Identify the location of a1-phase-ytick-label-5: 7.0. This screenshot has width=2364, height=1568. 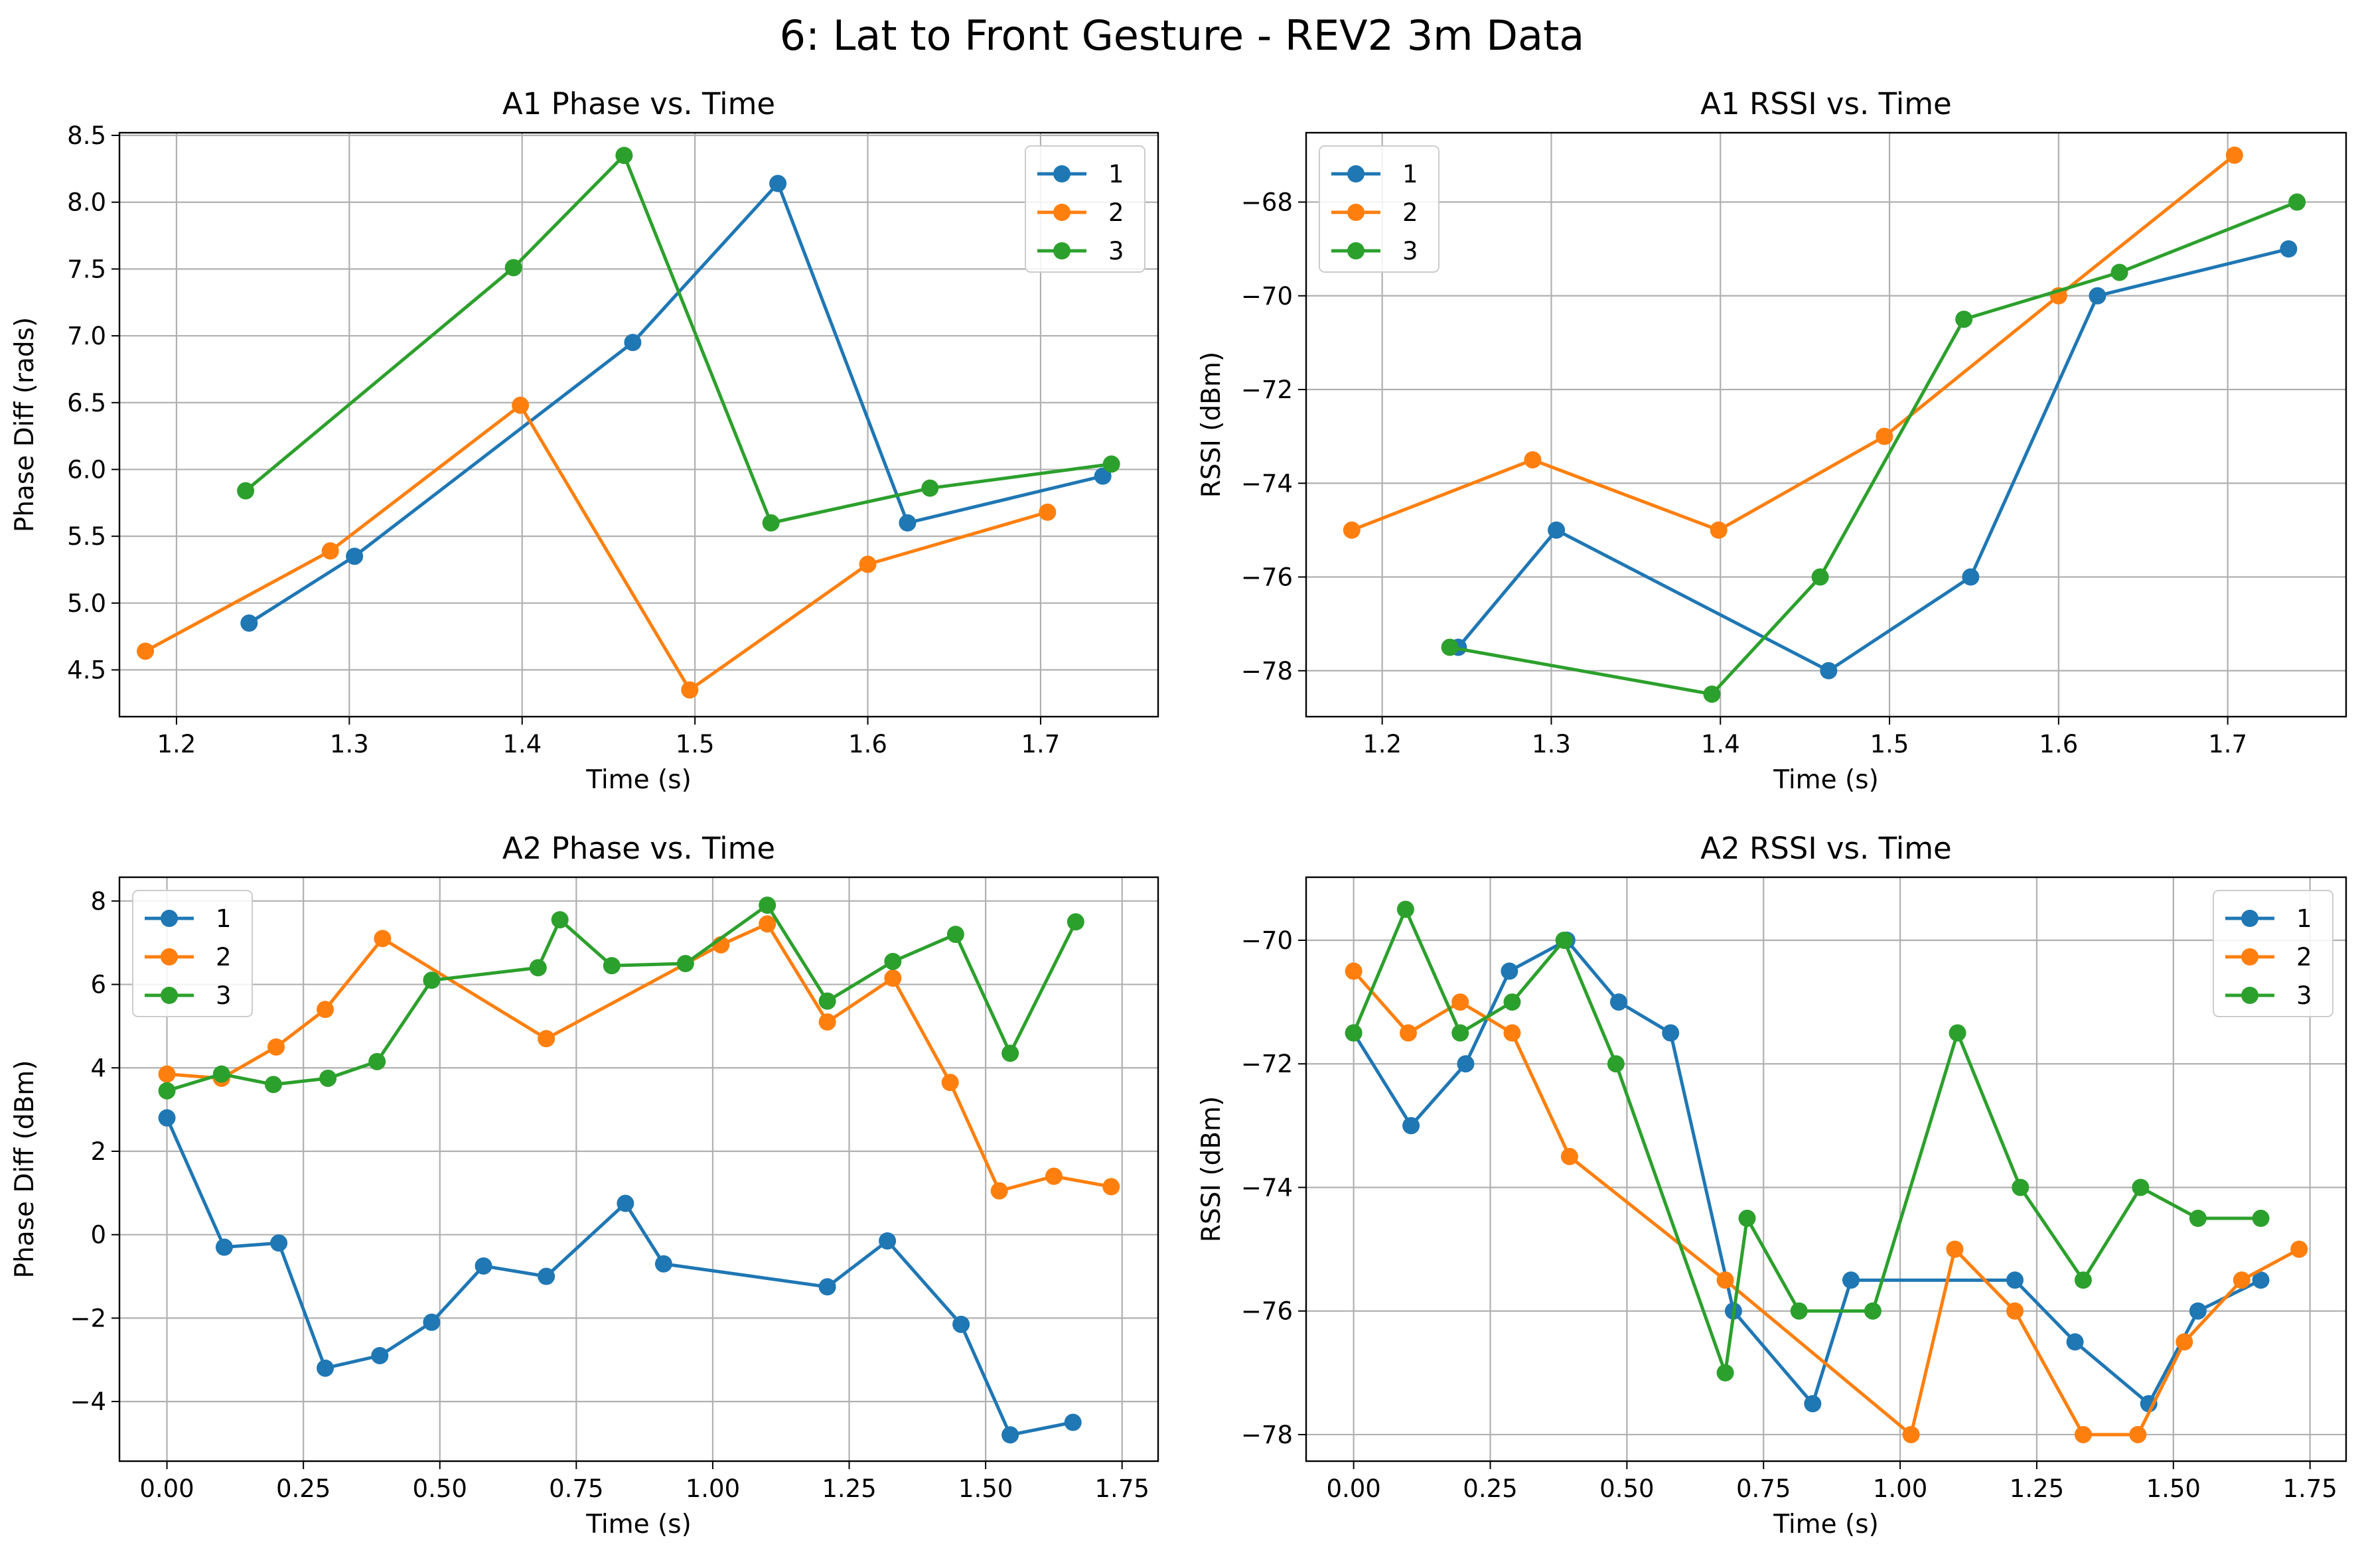
(87, 336).